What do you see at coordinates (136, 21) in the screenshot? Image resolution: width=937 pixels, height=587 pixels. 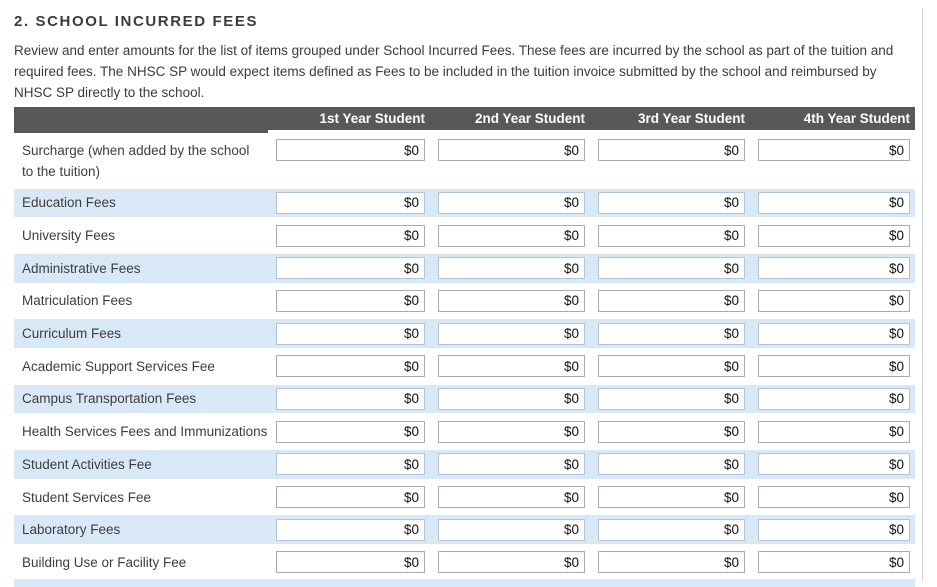 I see `section-heading: 2. SCHOOL INCURRED FEES` at bounding box center [136, 21].